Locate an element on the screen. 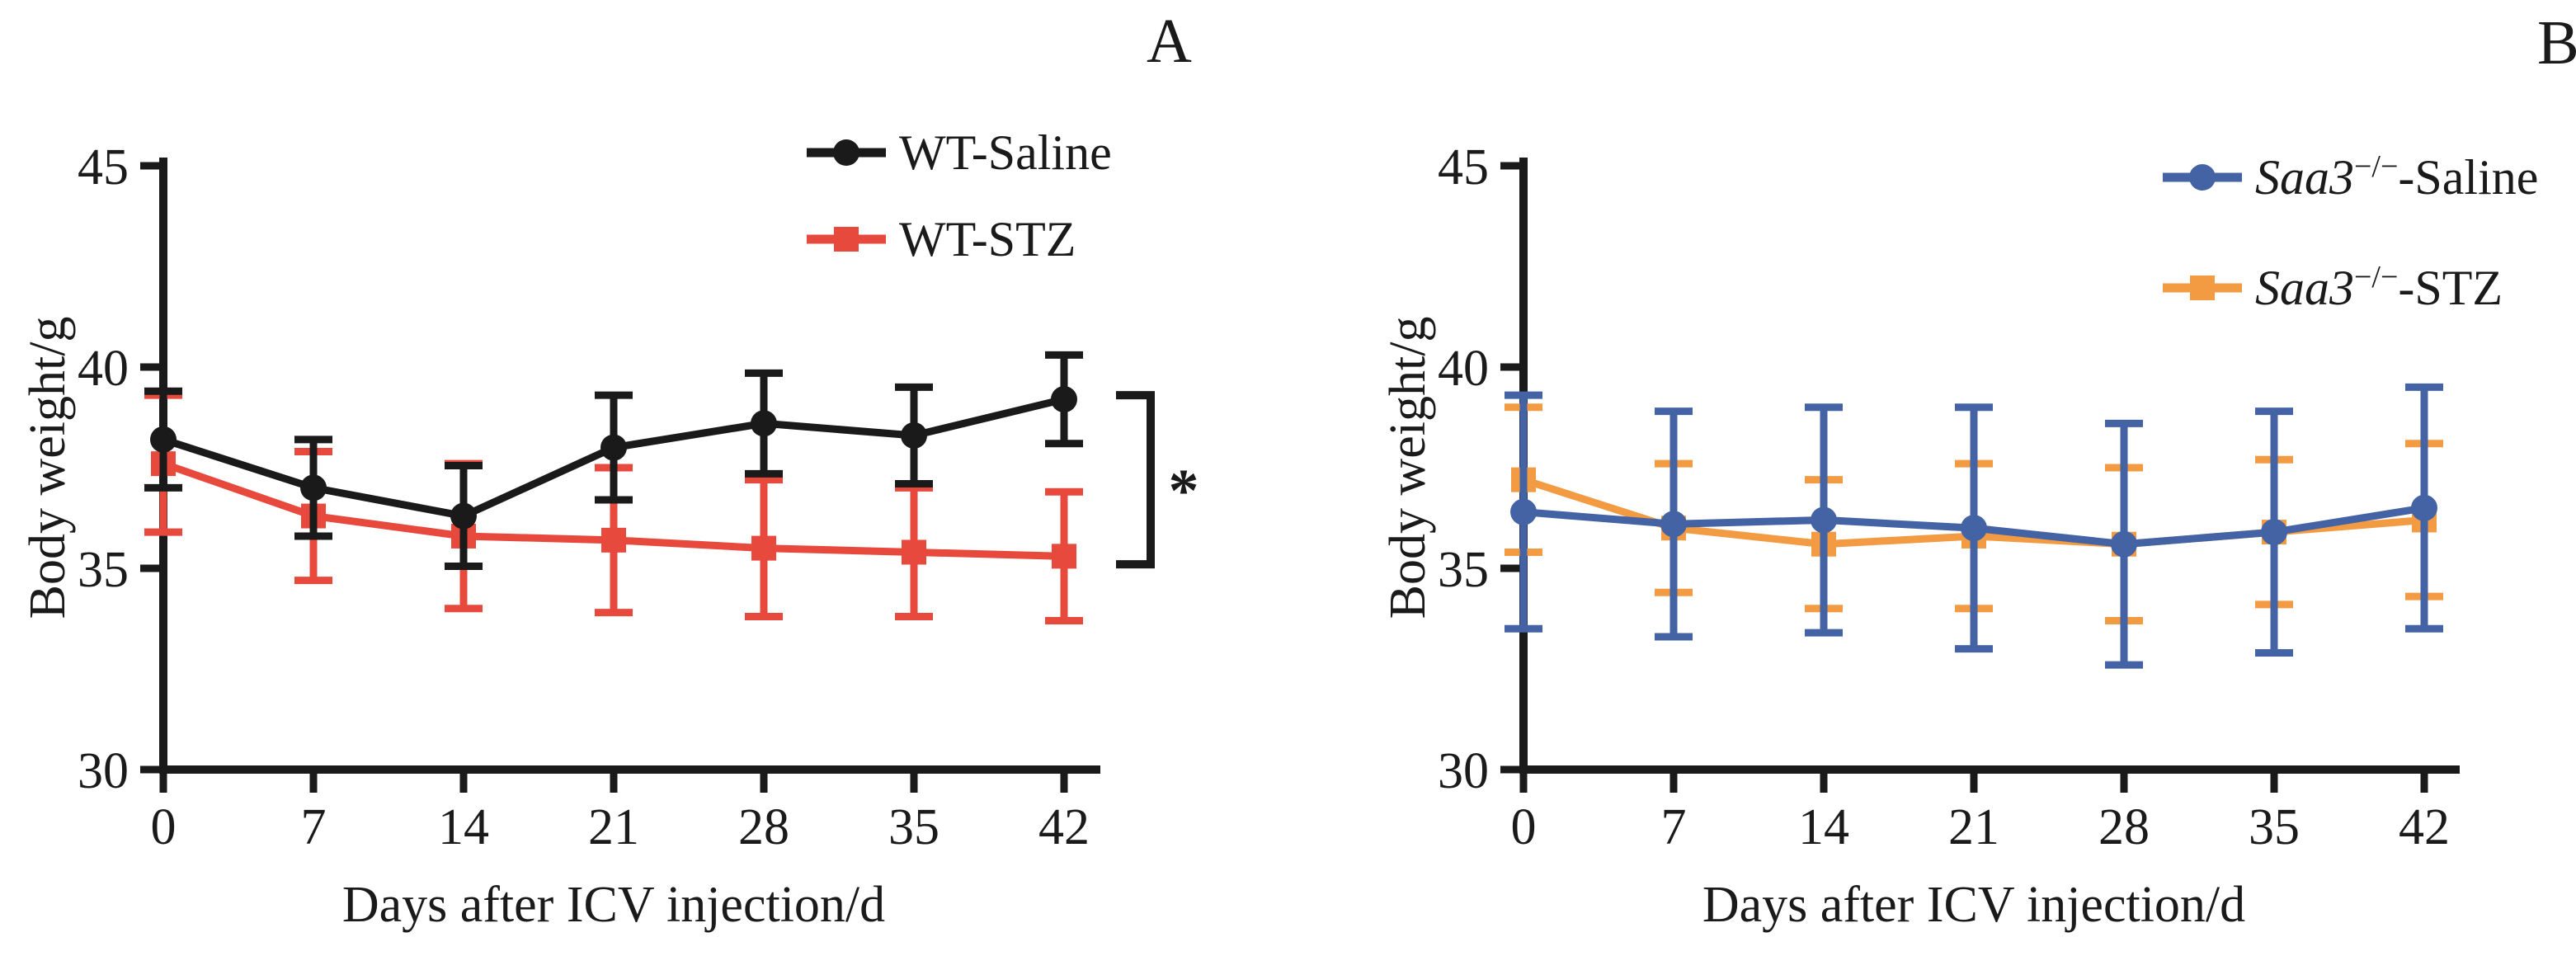 The width and height of the screenshot is (2576, 956). significance-star: * is located at coordinates (1184, 491).